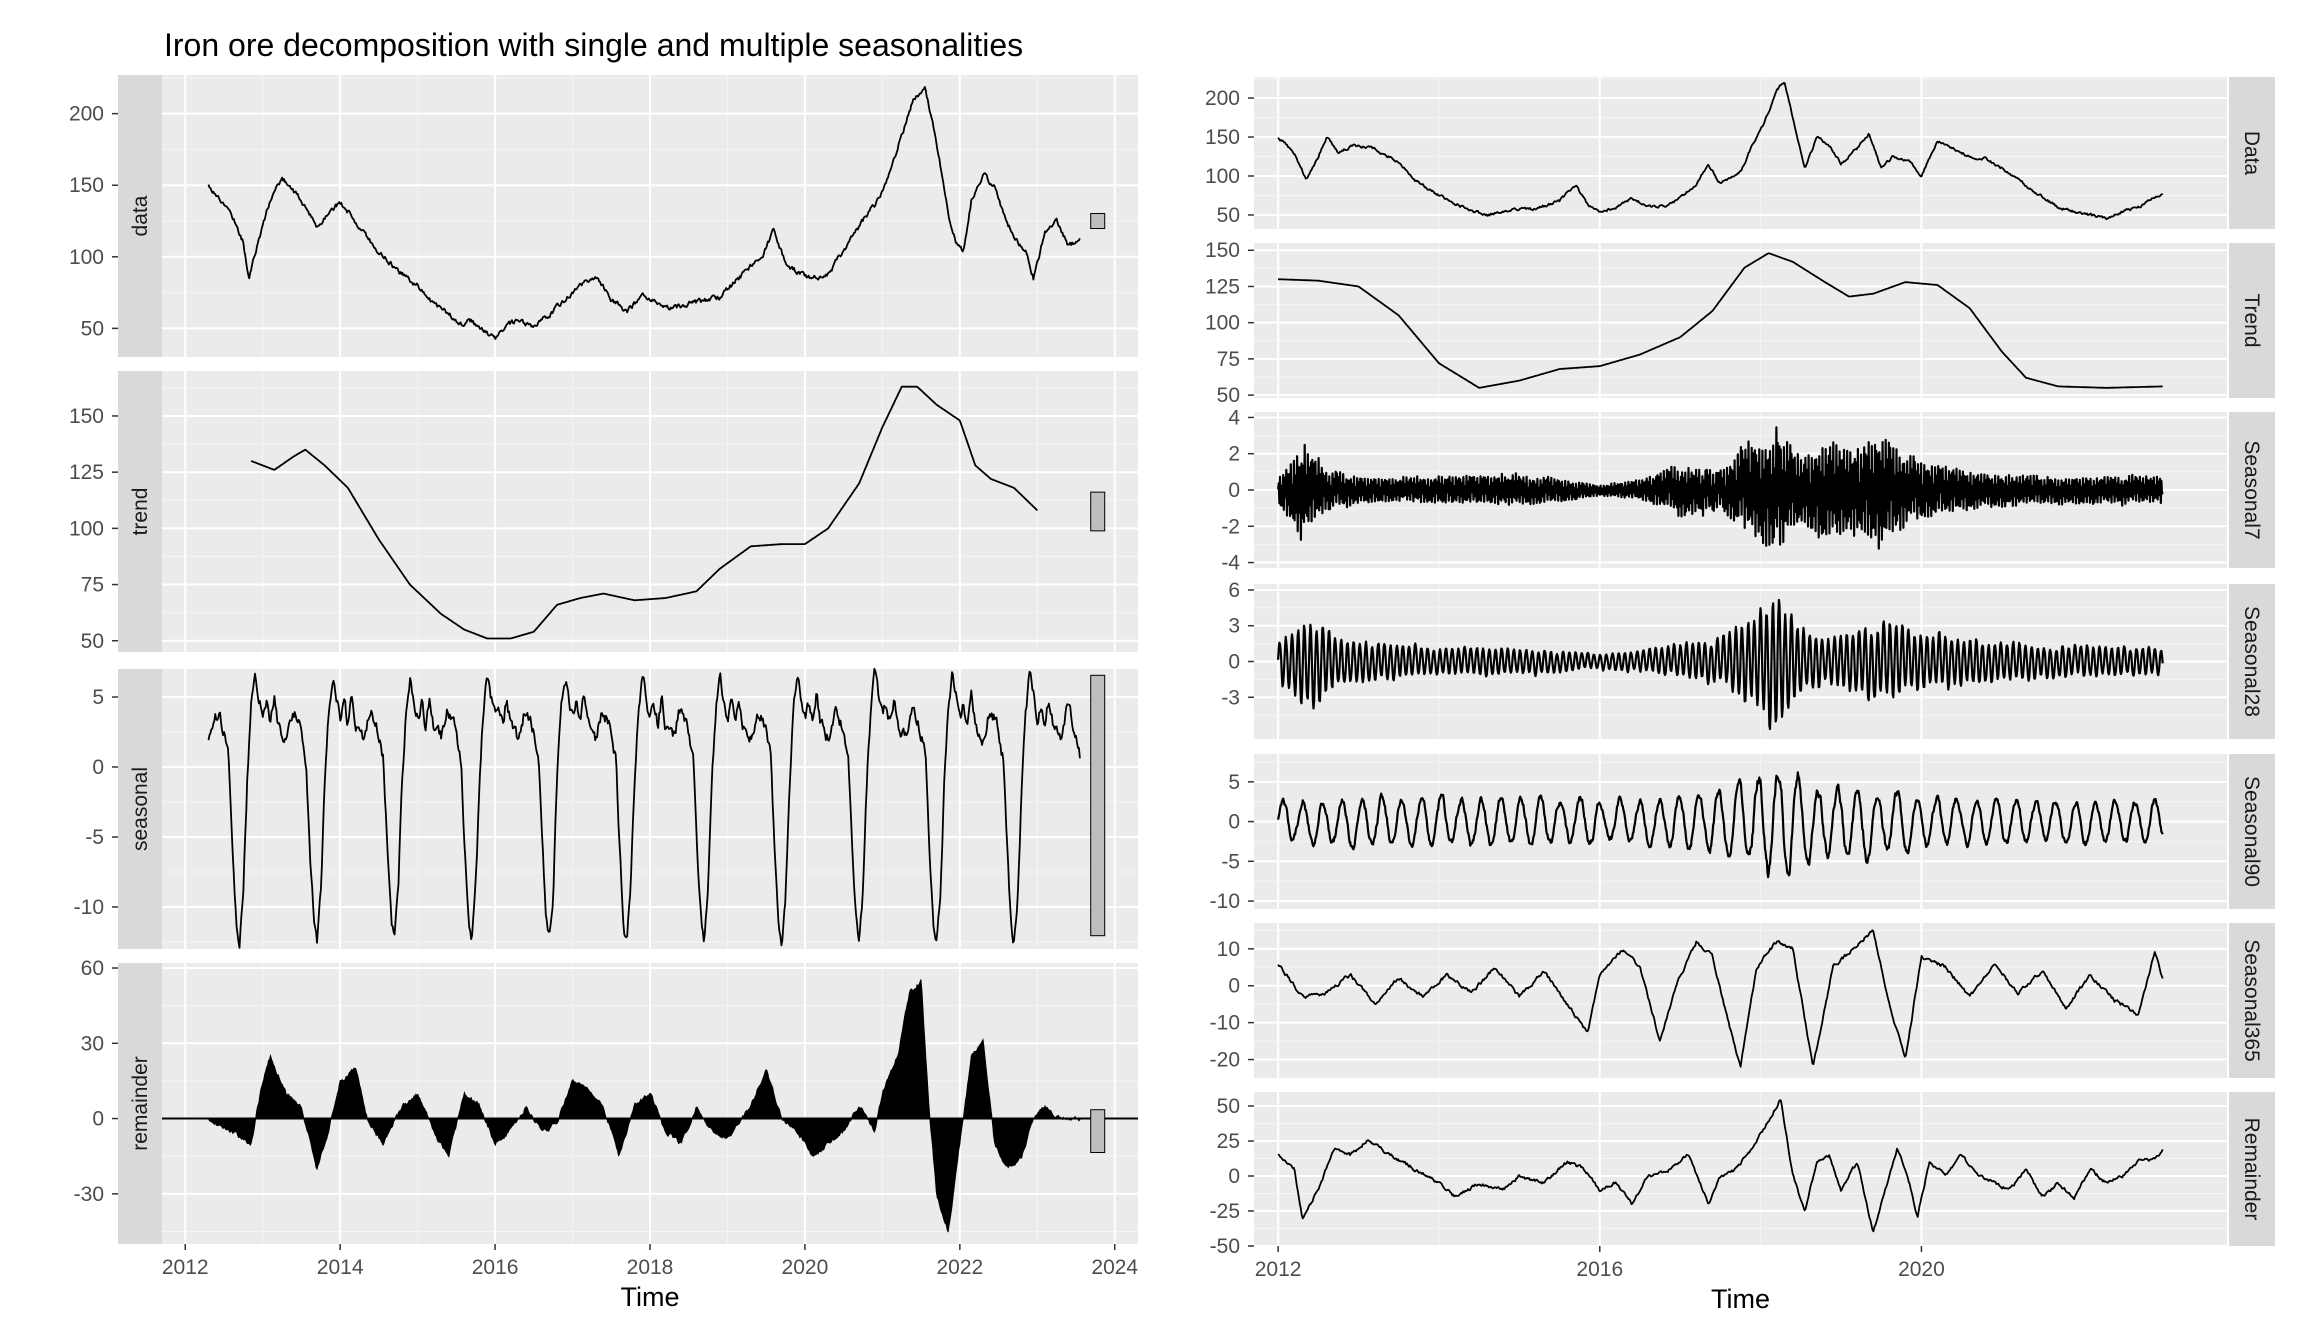  Describe the element at coordinates (94, 837) in the screenshot. I see `y-tick-label: -5` at that location.